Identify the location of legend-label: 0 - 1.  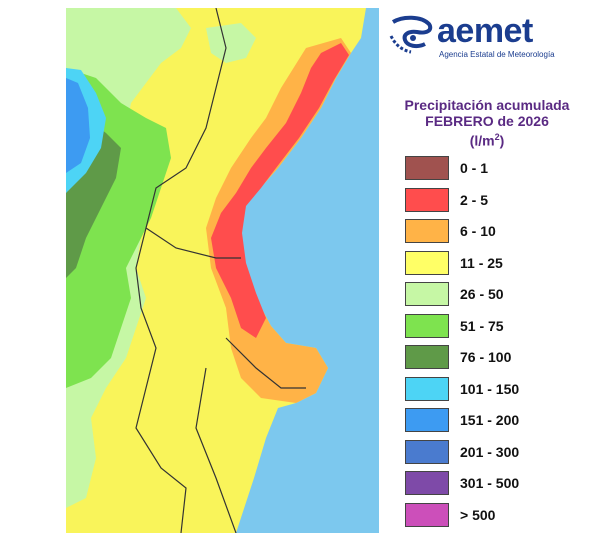
(474, 168).